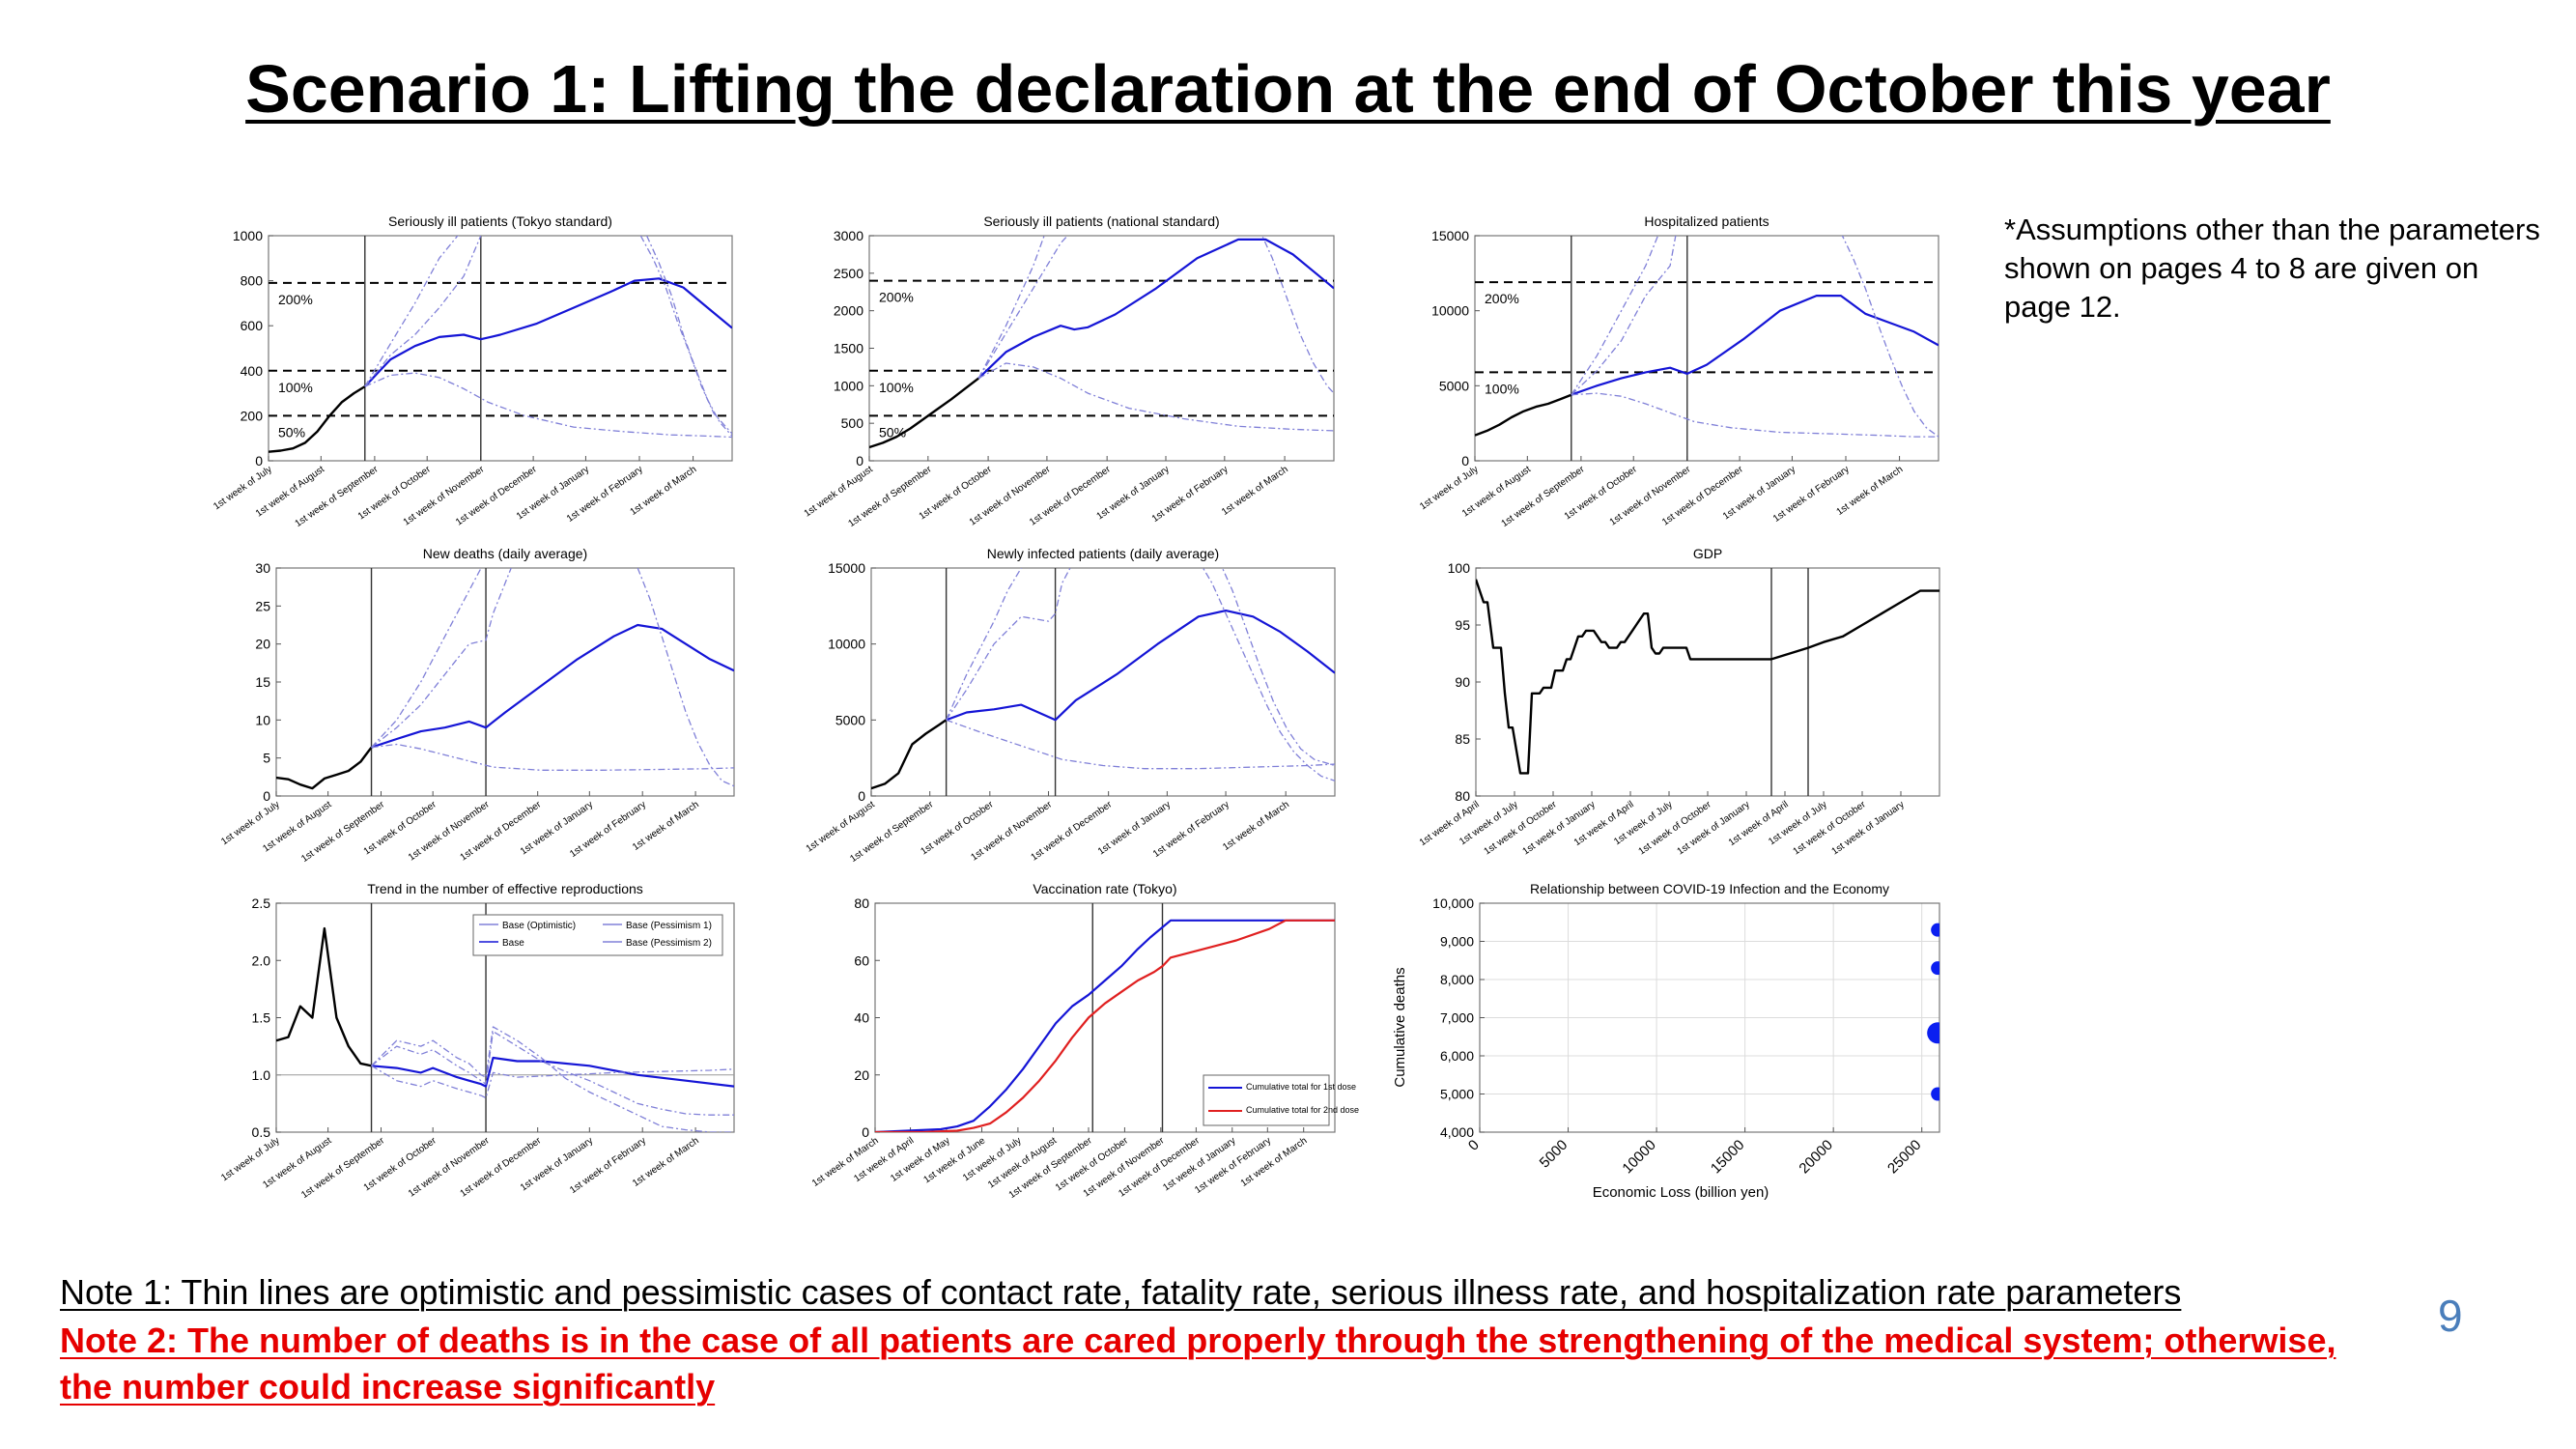 The image size is (2576, 1449). What do you see at coordinates (1462, 739) in the screenshot?
I see `y-tick-label: 85` at bounding box center [1462, 739].